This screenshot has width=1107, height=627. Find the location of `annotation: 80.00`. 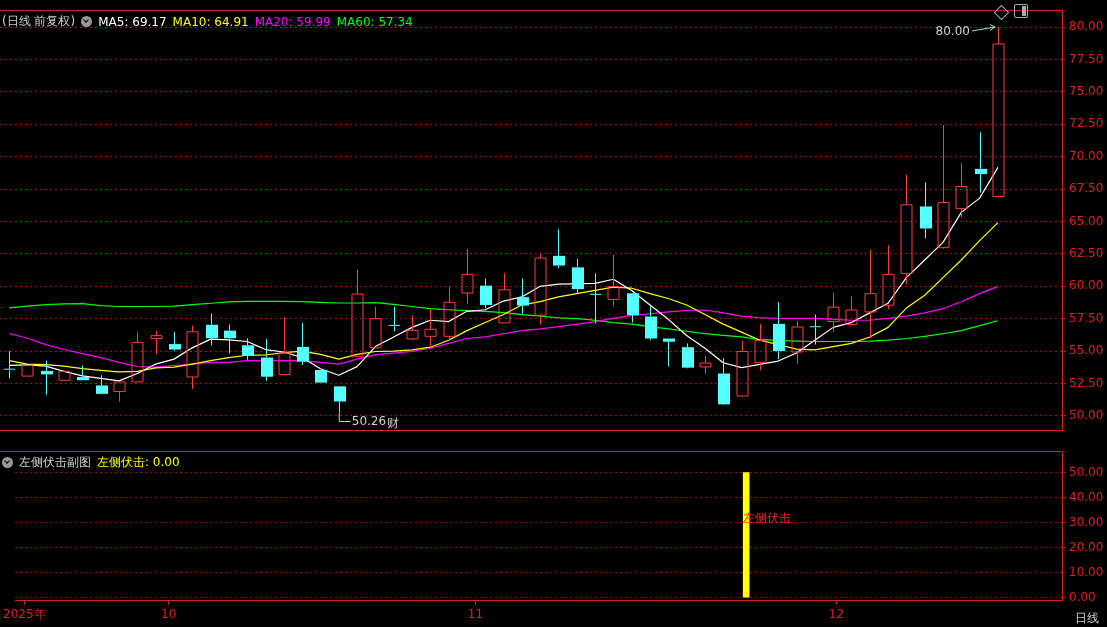

annotation: 80.00 is located at coordinates (952, 31).